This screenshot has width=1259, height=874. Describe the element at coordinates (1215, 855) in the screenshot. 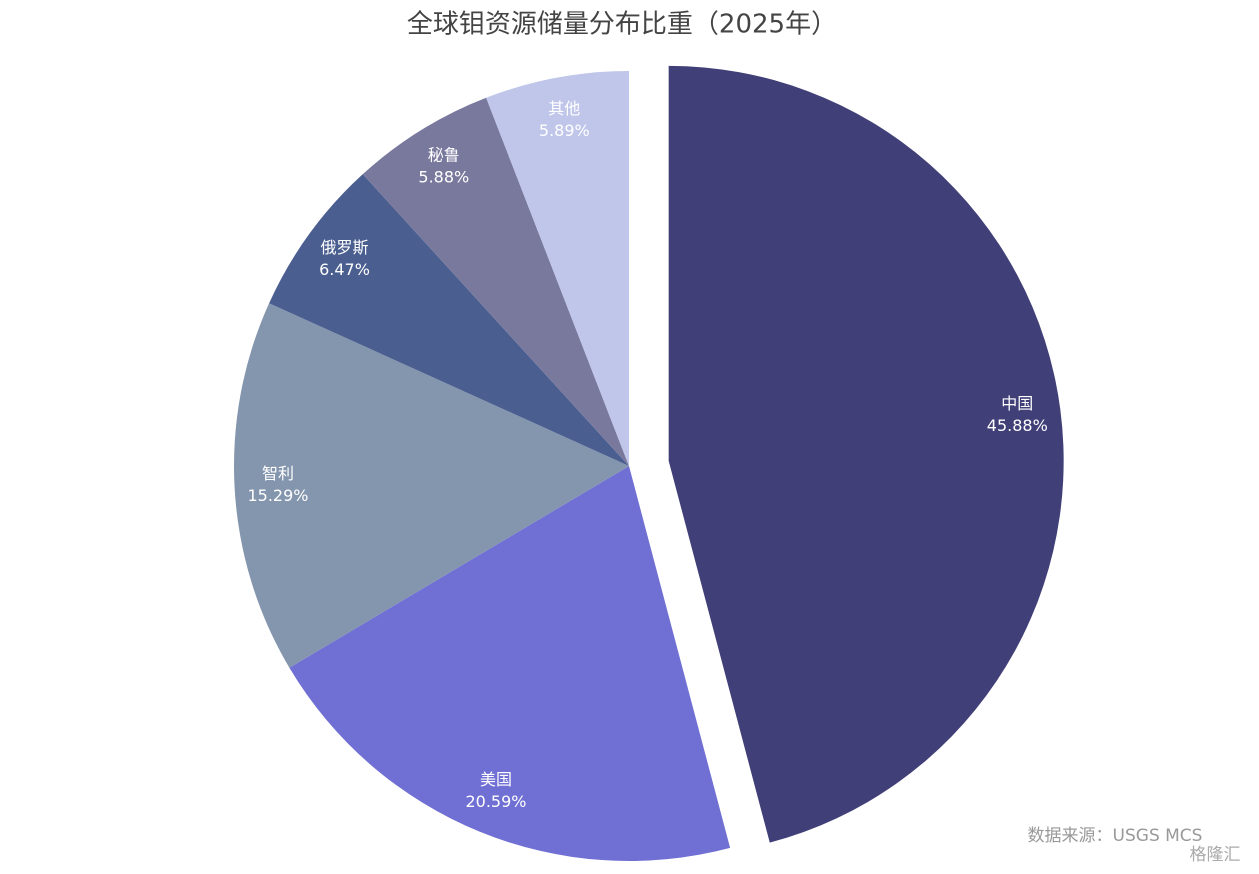

I see `watermark: 格隆汇` at that location.